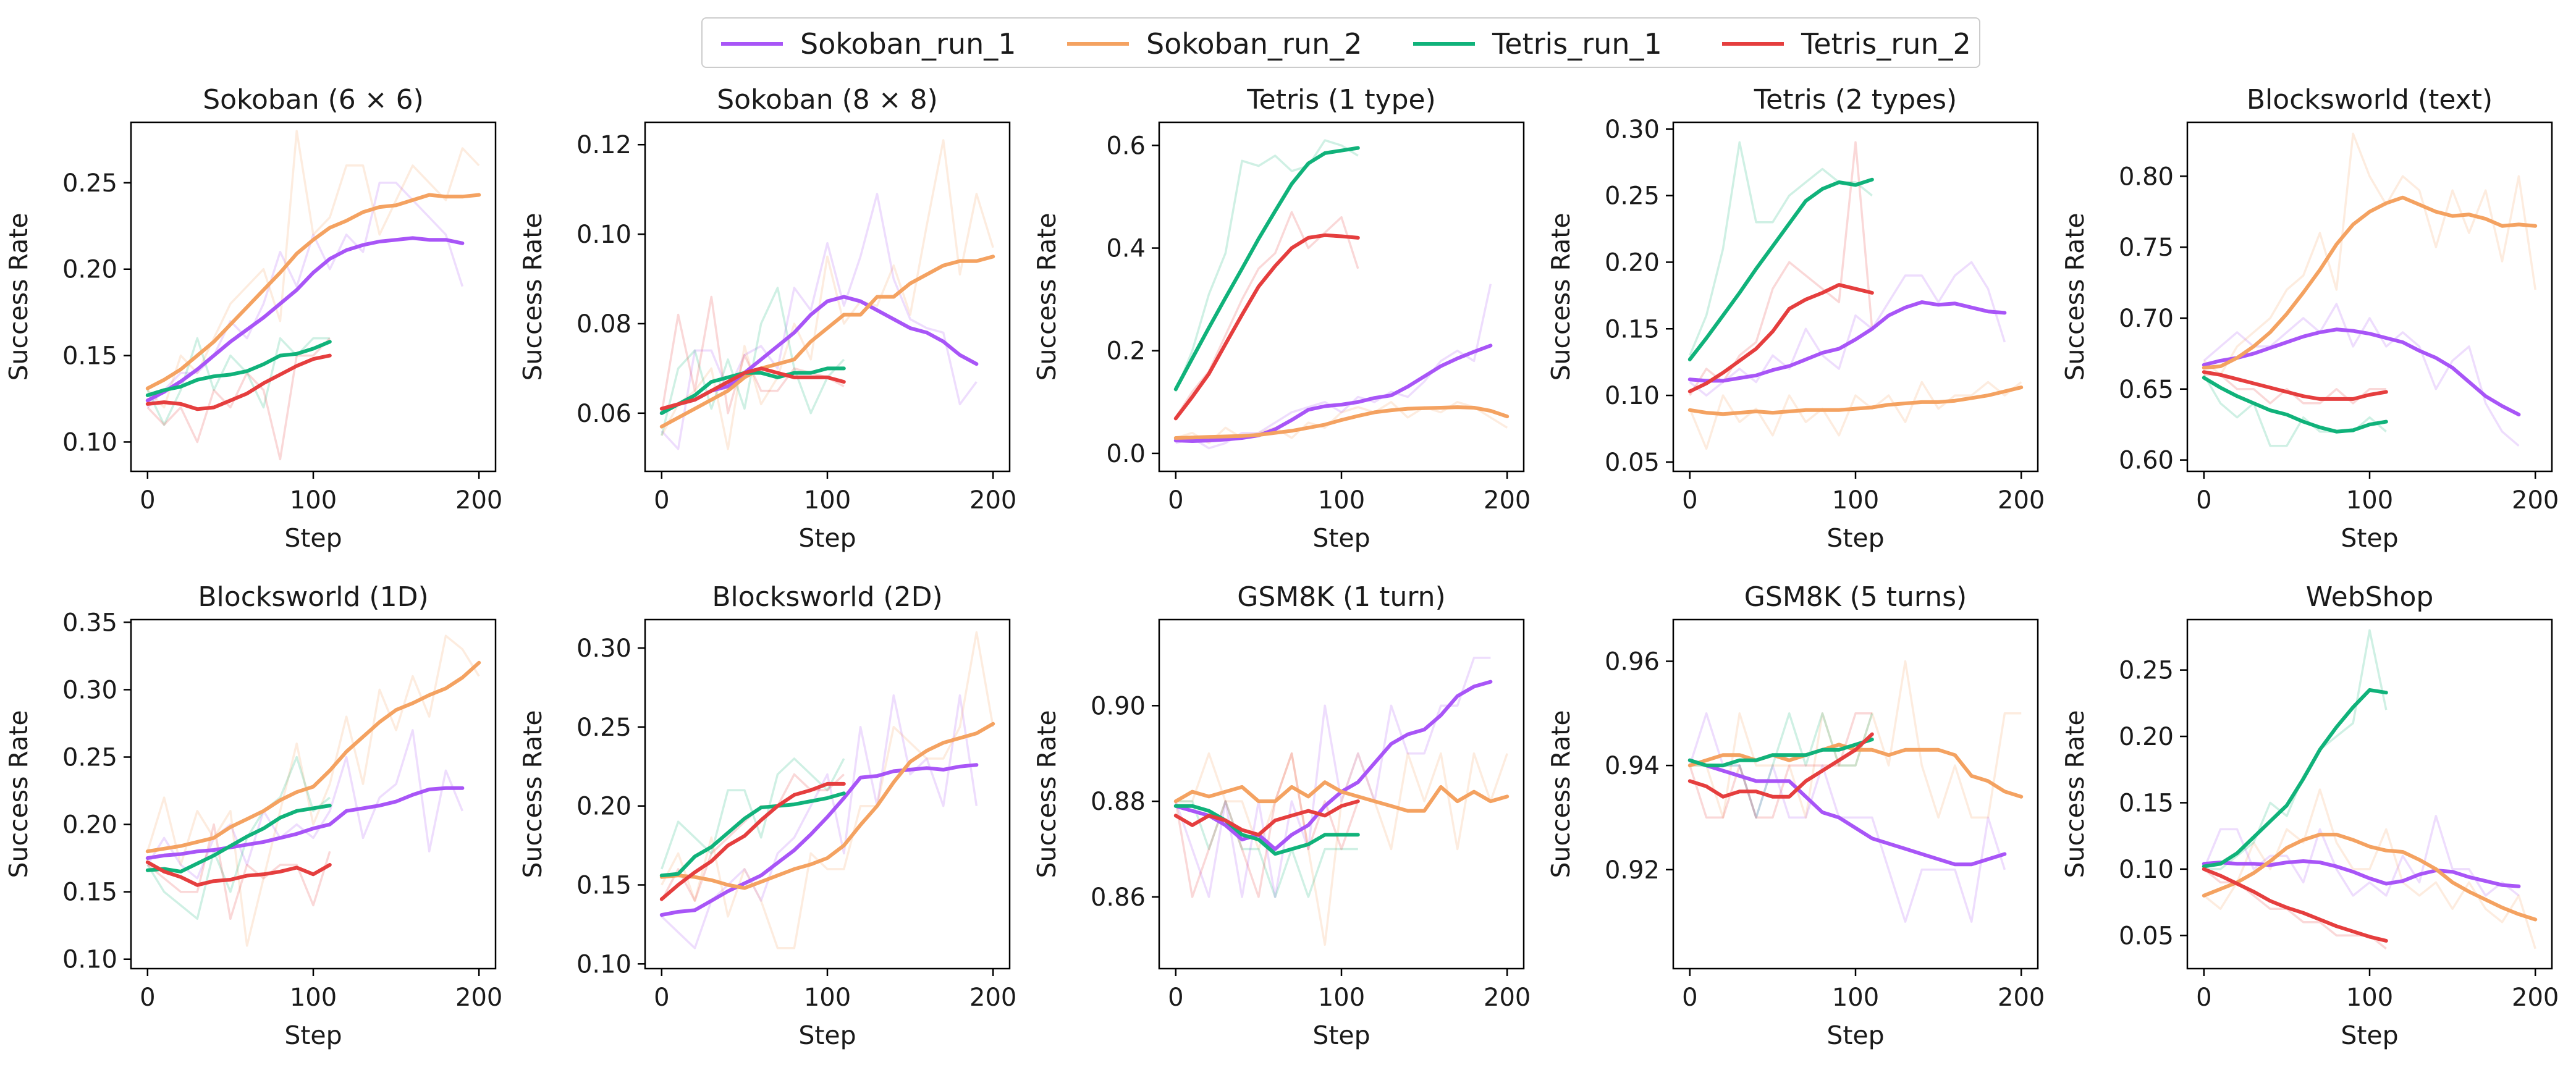  What do you see at coordinates (1118, 706) in the screenshot?
I see `y-tick-label: 0.90` at bounding box center [1118, 706].